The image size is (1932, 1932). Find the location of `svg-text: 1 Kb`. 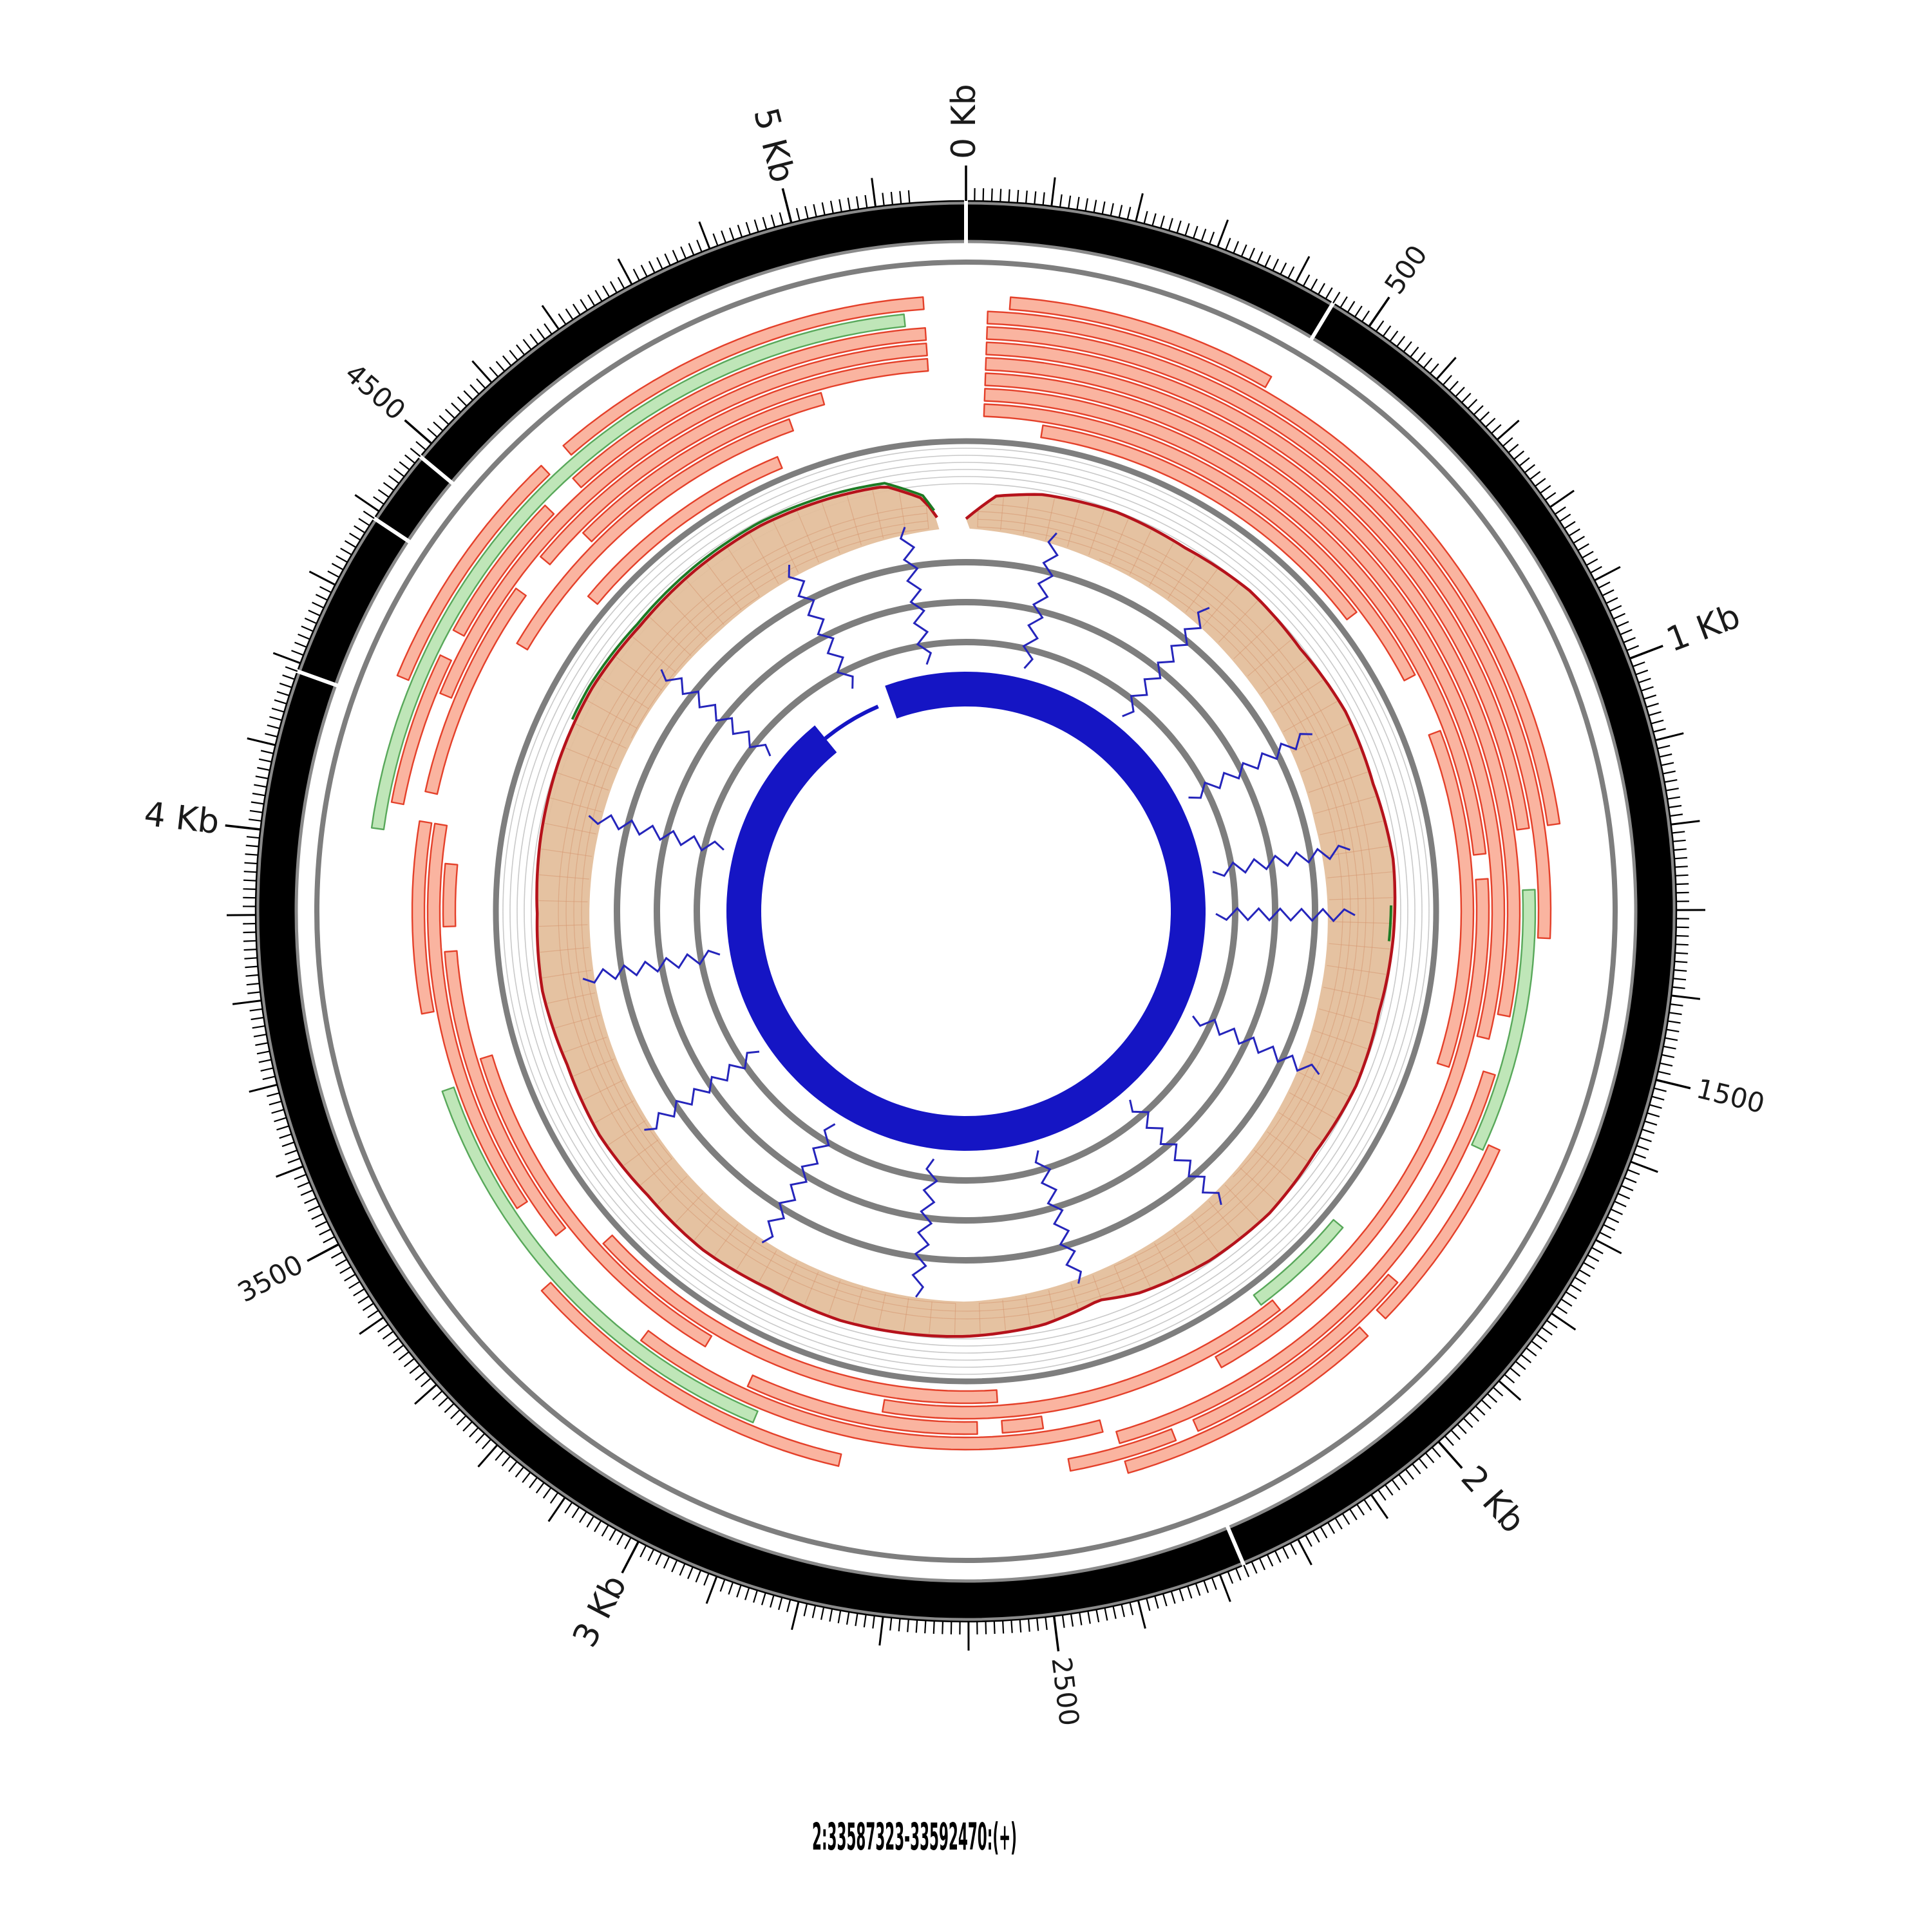

svg-text: 1 Kb is located at coordinates (1704, 628).